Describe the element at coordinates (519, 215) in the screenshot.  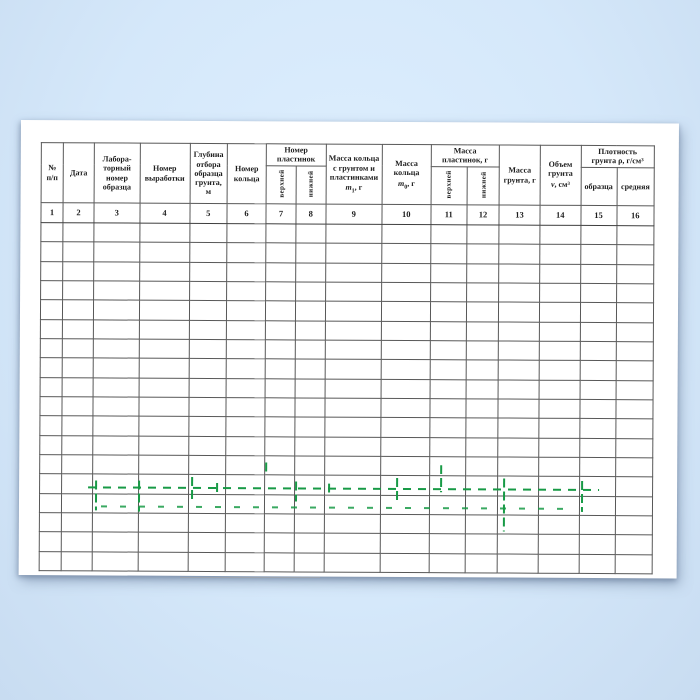
I see `column-number: 13` at that location.